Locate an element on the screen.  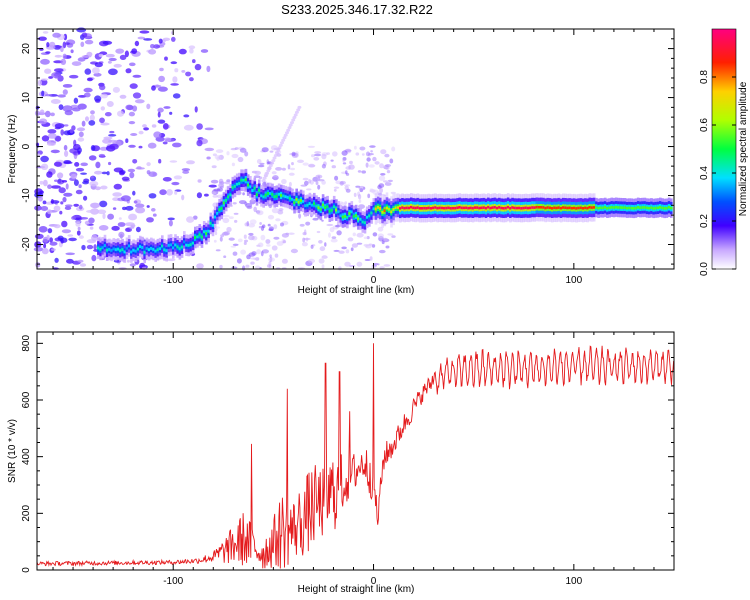
x-tick-label: -100 is located at coordinates (173, 280).